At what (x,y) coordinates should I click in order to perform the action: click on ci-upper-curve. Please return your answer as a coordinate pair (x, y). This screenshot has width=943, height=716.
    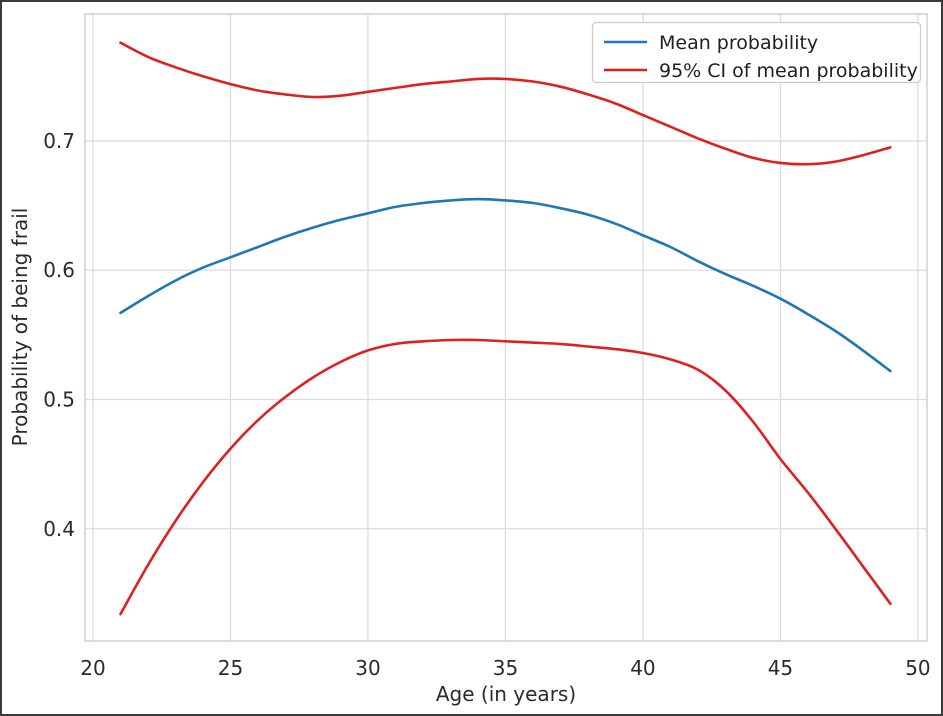
    Looking at the image, I should click on (505, 103).